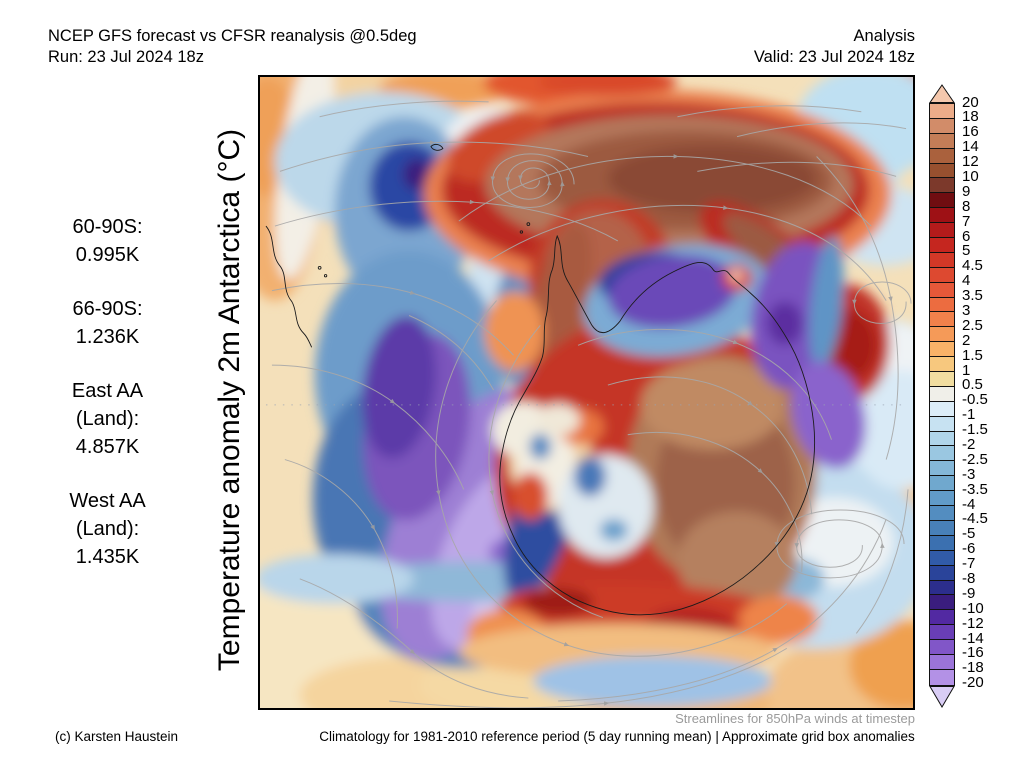 This screenshot has width=1024, height=768. What do you see at coordinates (970, 147) in the screenshot?
I see `colorbar-label: 14` at bounding box center [970, 147].